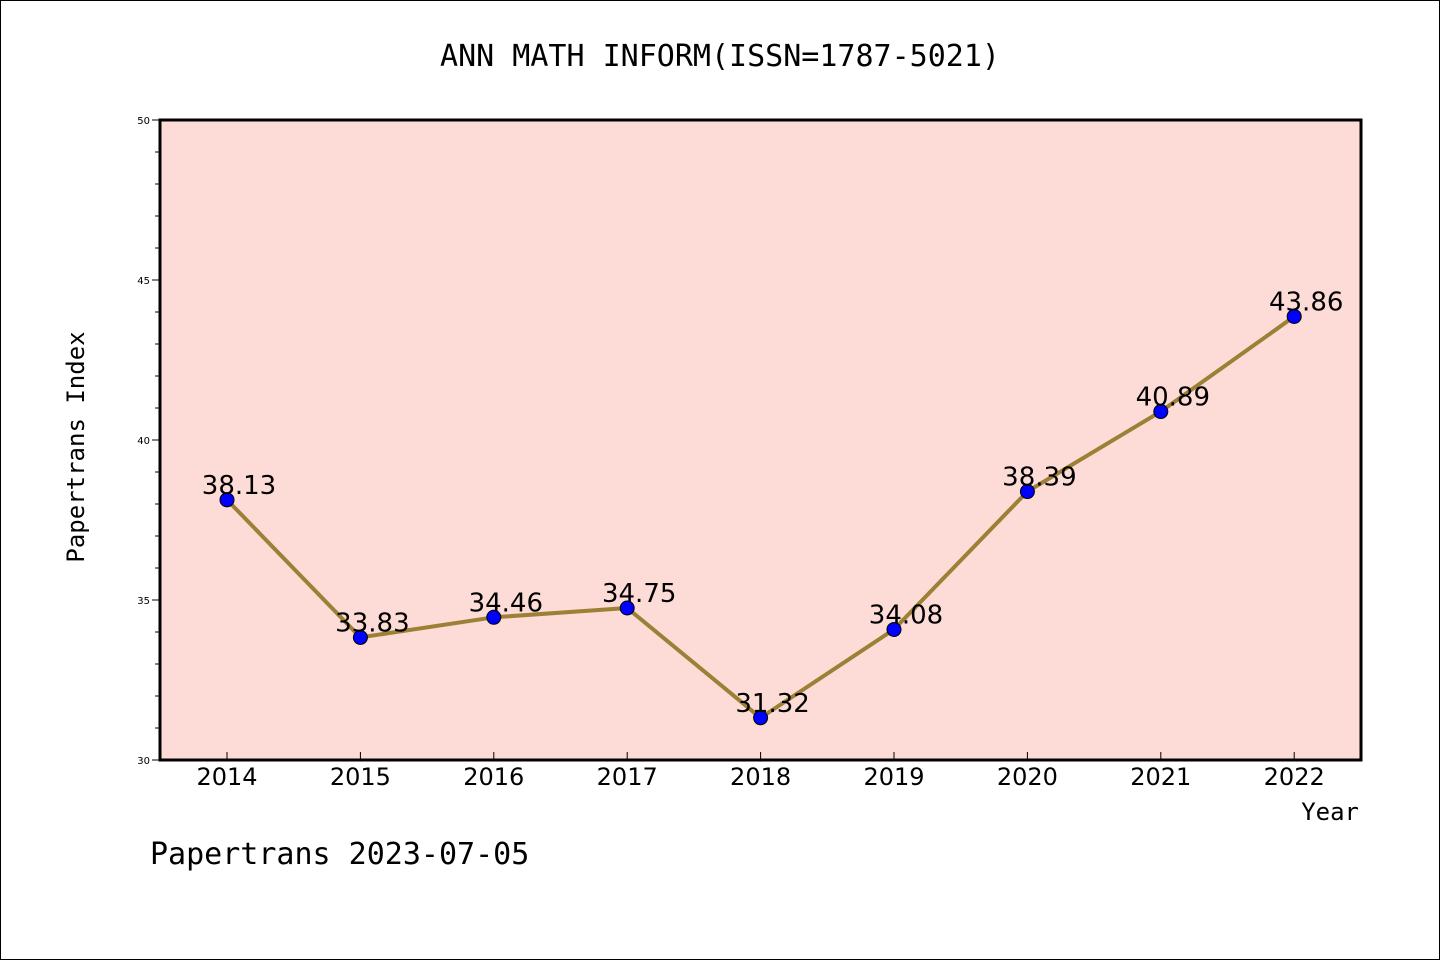 The image size is (1440, 960). What do you see at coordinates (720, 56) in the screenshot?
I see `chart-title: ANN MATH INFORM(ISSN=1787-5021)` at bounding box center [720, 56].